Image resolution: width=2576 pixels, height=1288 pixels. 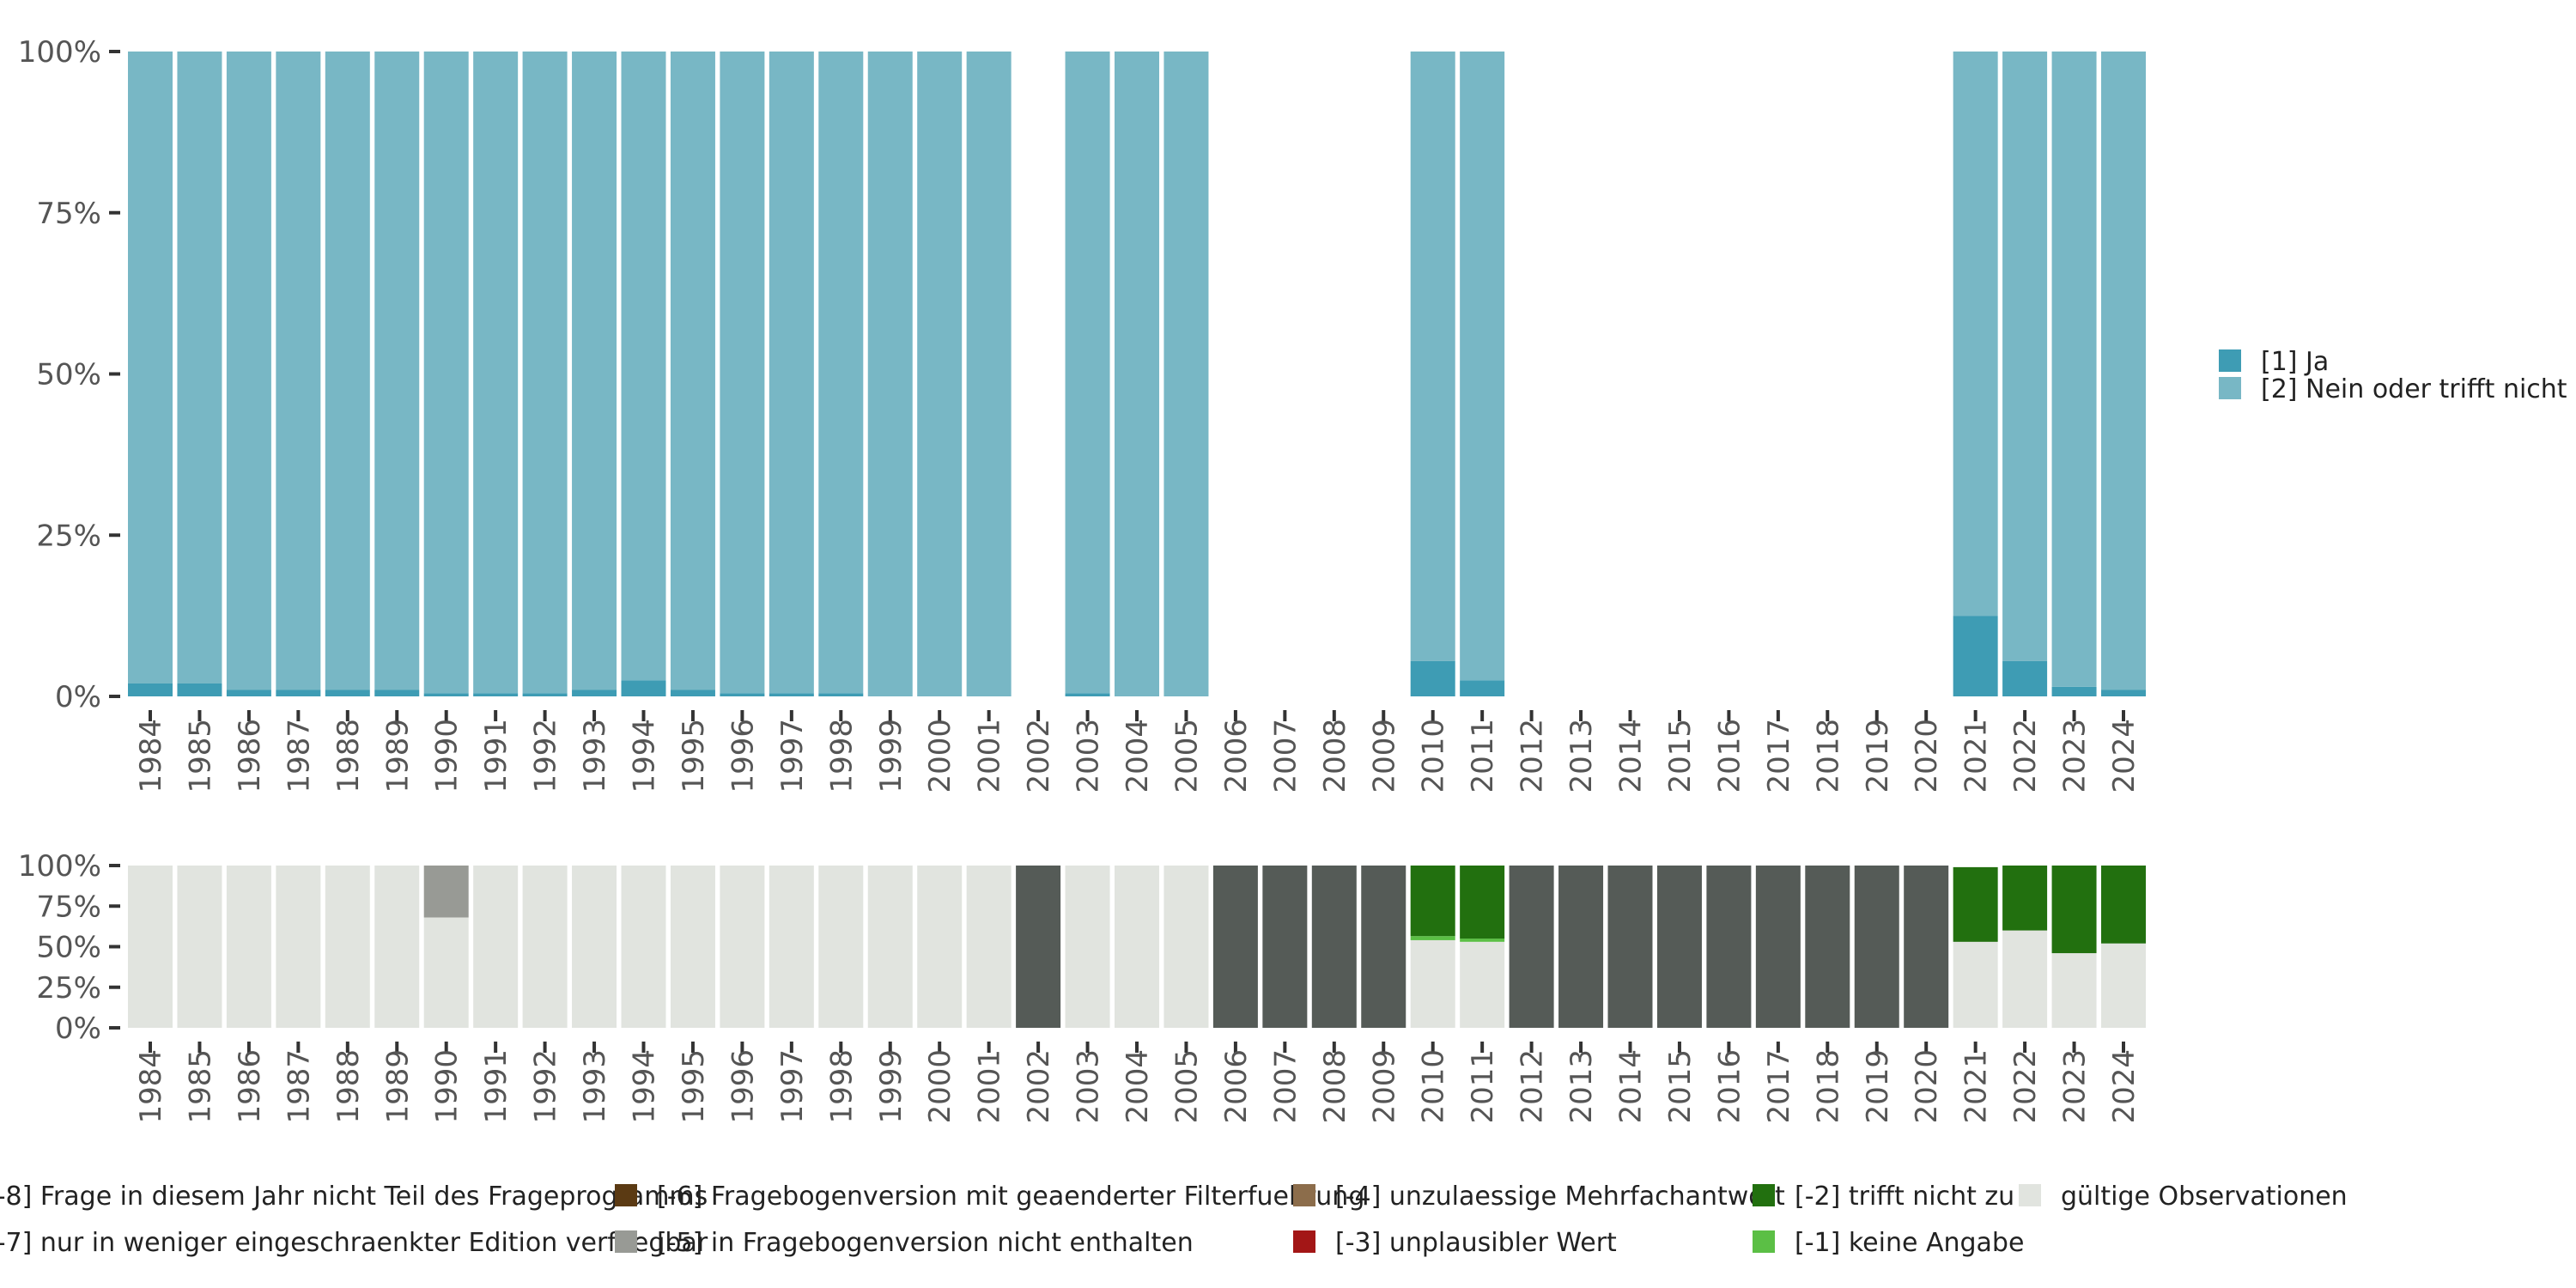 I want to click on y-tick-label: 0%, so click(x=78, y=697).